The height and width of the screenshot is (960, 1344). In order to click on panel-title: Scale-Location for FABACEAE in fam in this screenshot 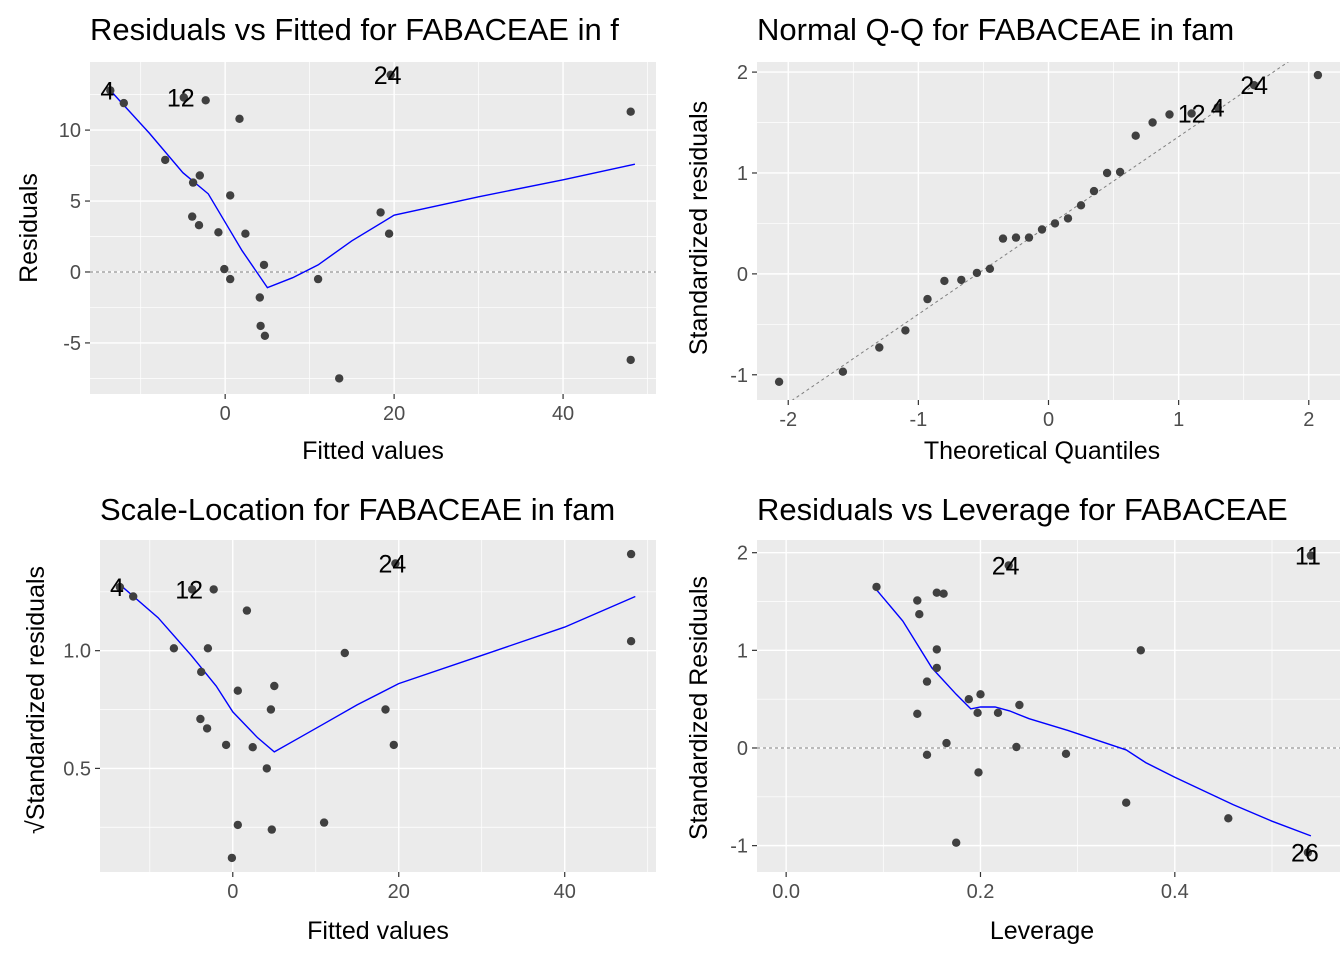, I will do `click(357, 509)`.